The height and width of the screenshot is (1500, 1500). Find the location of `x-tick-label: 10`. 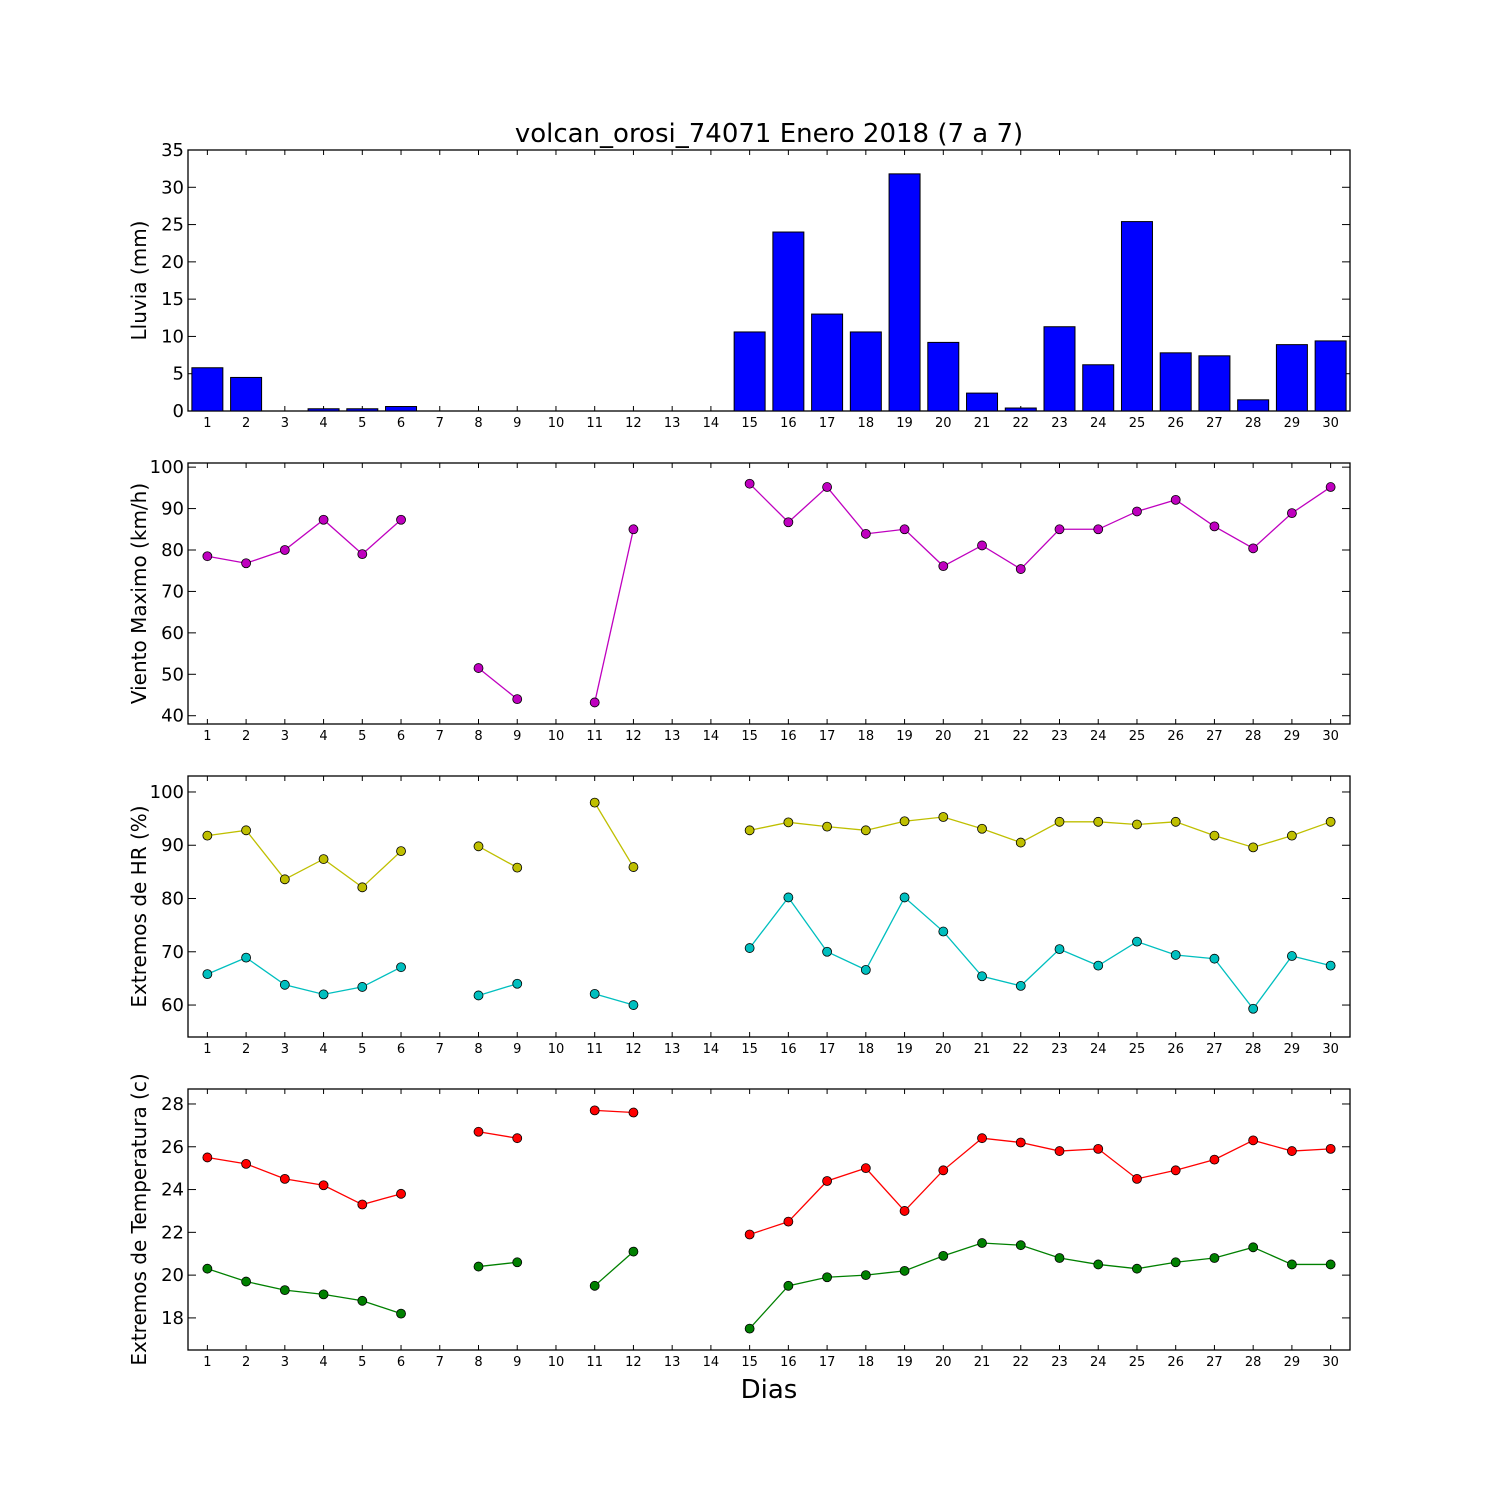

x-tick-label: 10 is located at coordinates (556, 736).